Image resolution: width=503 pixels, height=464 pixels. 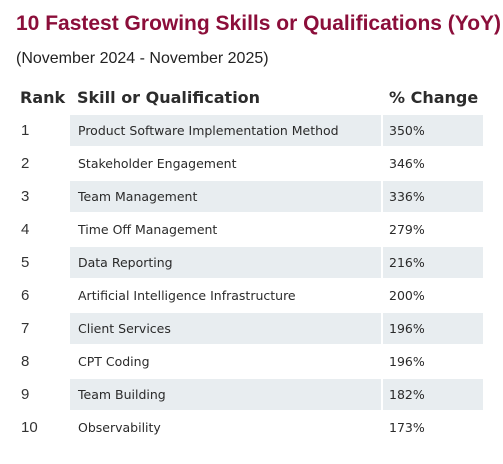 I want to click on table-row: 10 Observability 173%, so click(x=249, y=427).